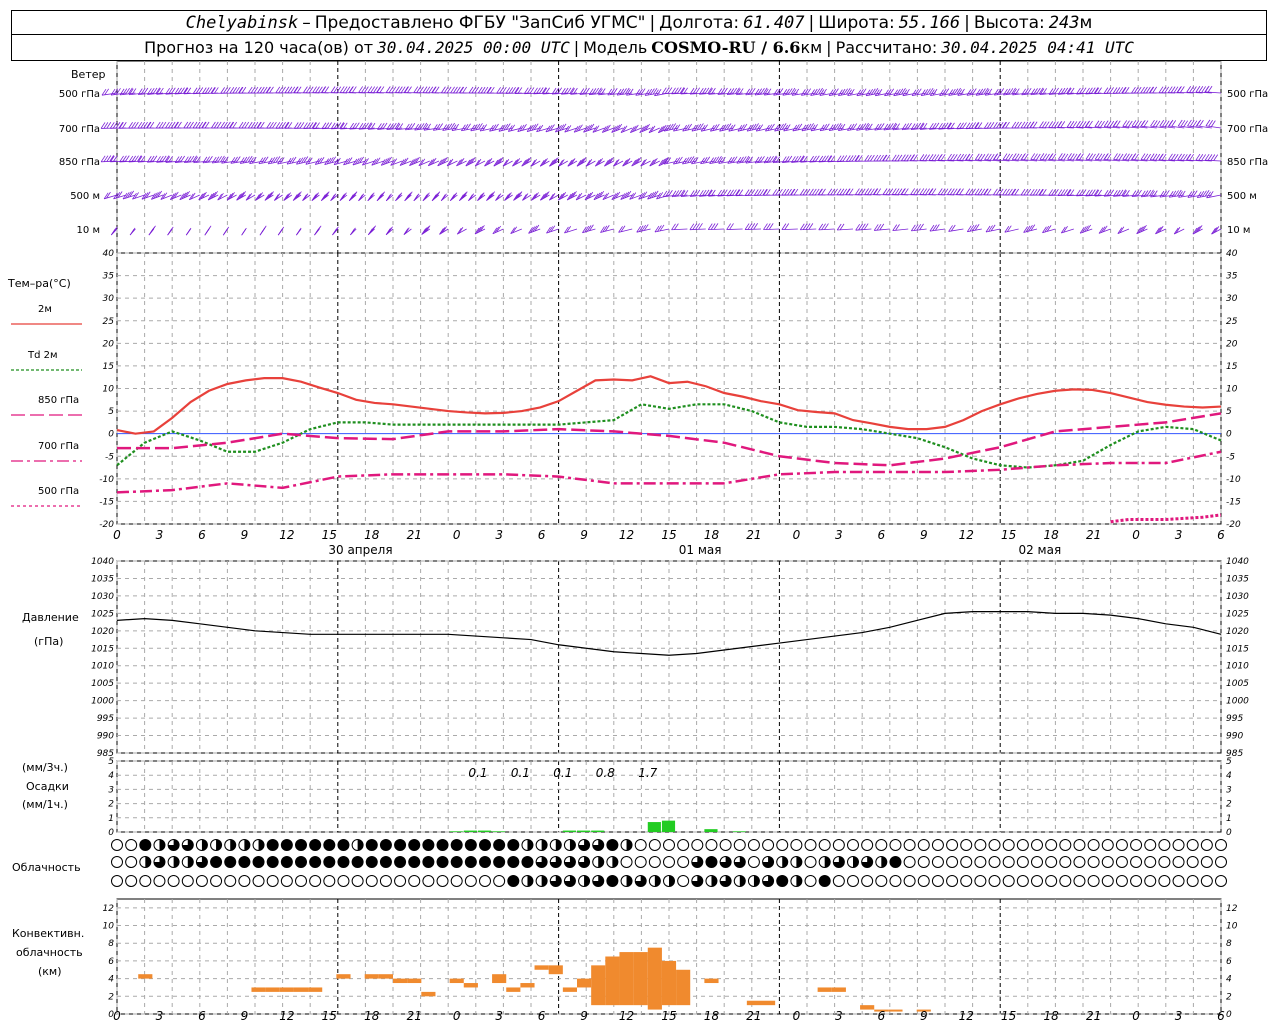  Describe the element at coordinates (1233, 525) in the screenshot. I see `temp-tick-right: -20` at that location.